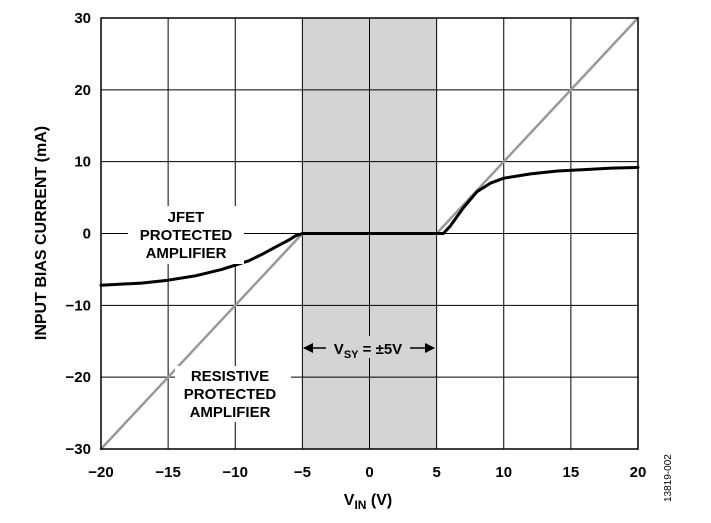 This screenshot has height=523, width=711. I want to click on resistive-label-line3: AMPLIFIER, so click(230, 412).